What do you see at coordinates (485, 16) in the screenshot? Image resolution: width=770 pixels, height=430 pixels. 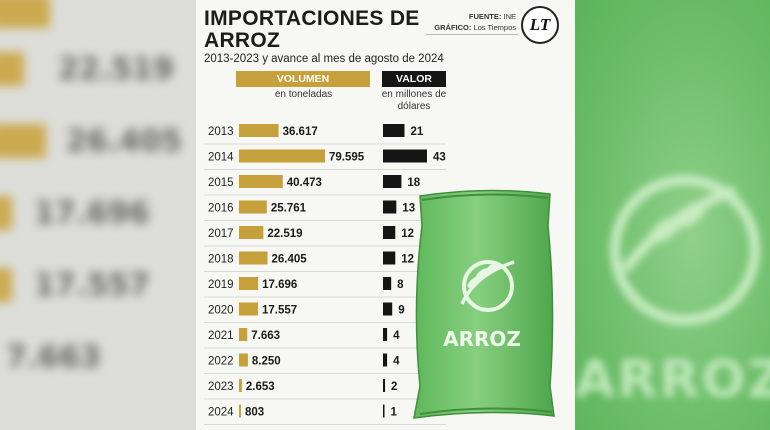 I see `source-label: FUENTE:` at bounding box center [485, 16].